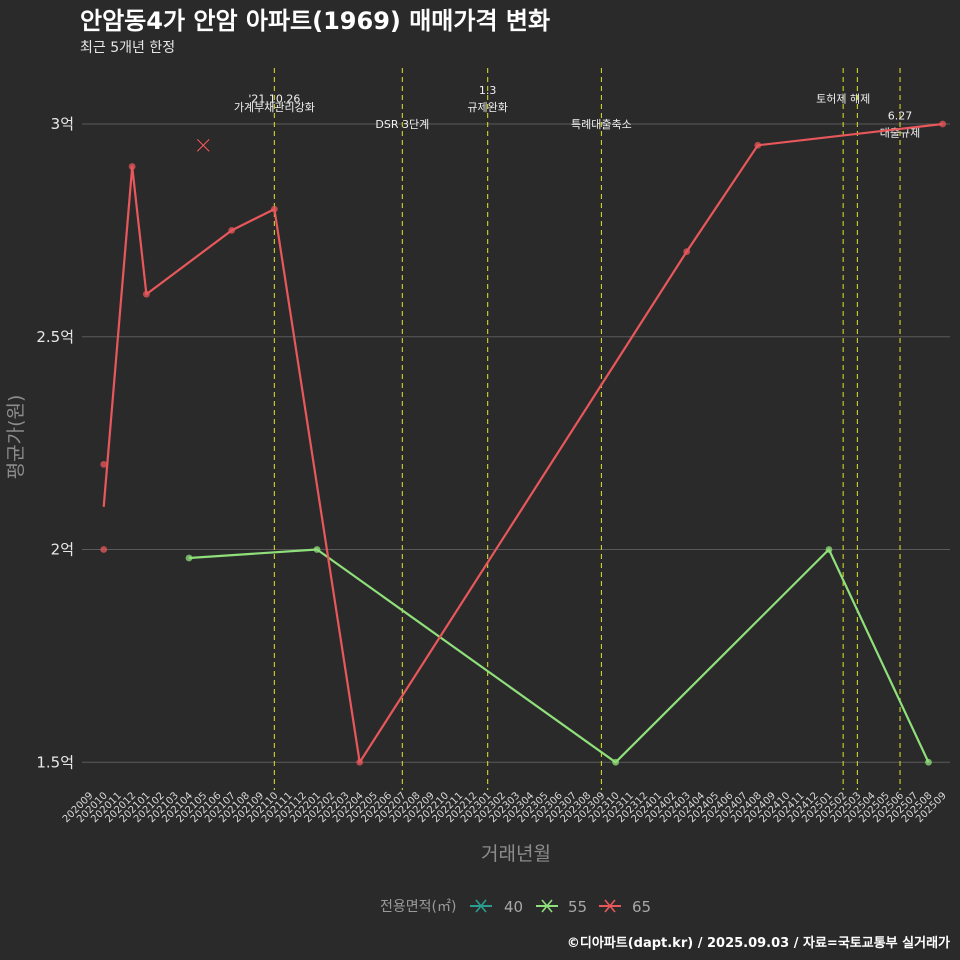 The width and height of the screenshot is (960, 960). What do you see at coordinates (402, 124) in the screenshot?
I see `event-label: DSR 3단계` at bounding box center [402, 124].